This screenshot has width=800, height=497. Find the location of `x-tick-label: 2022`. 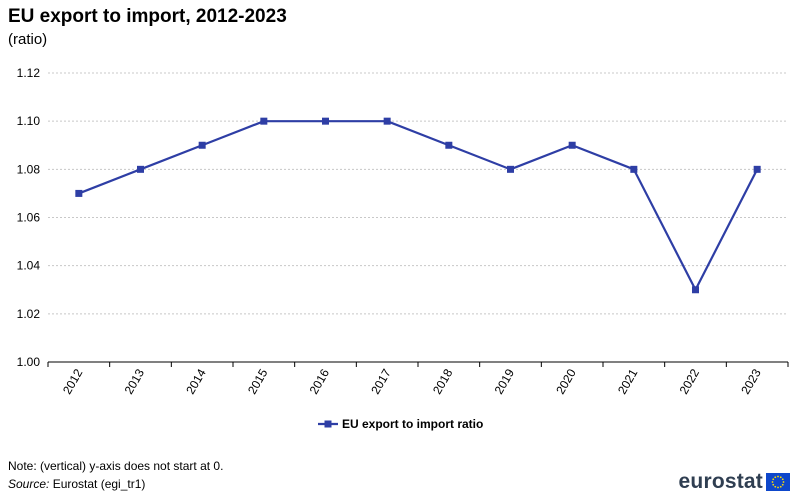

x-tick-label: 2022 is located at coordinates (690, 381).